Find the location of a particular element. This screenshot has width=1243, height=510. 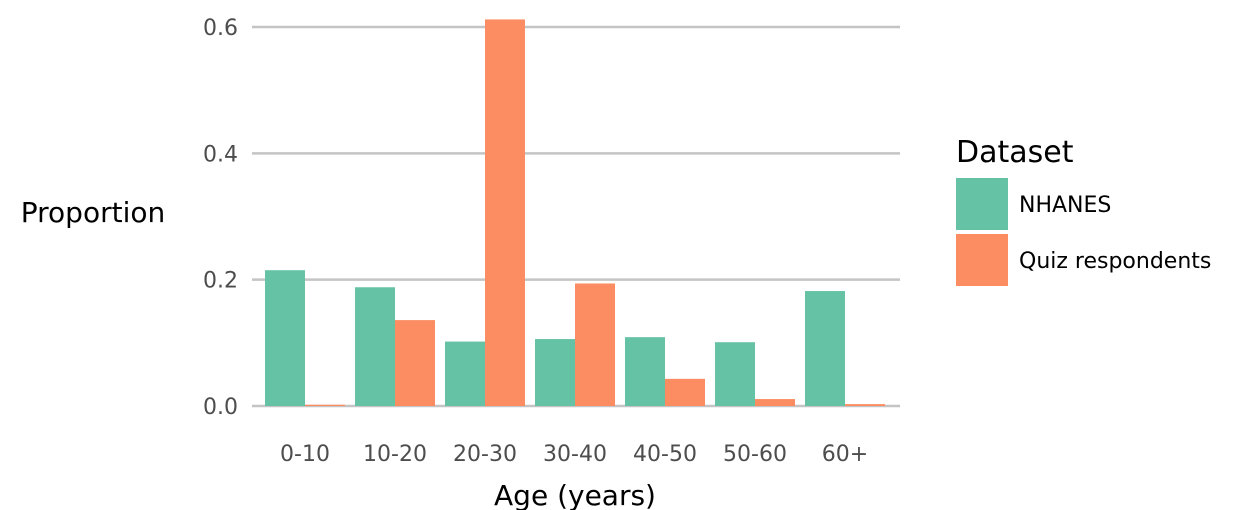

x-tick-label: 60+ is located at coordinates (845, 454).